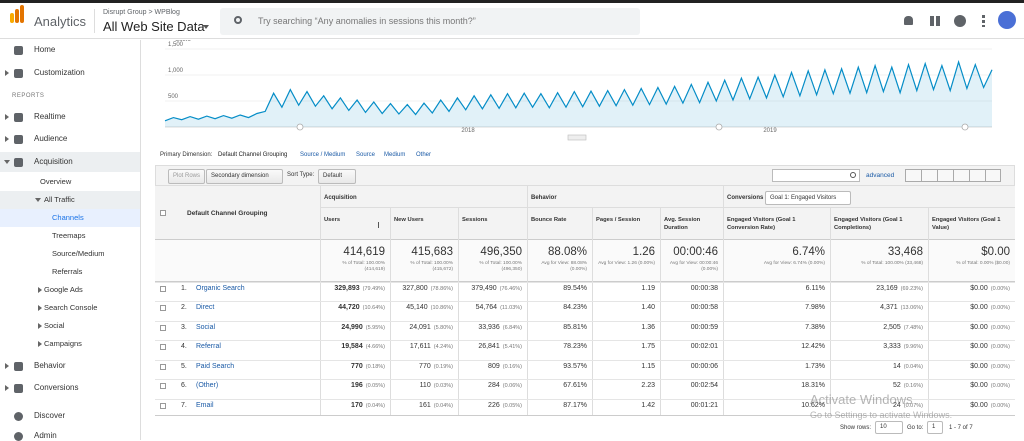  I want to click on nav-item: Social, so click(54, 325).